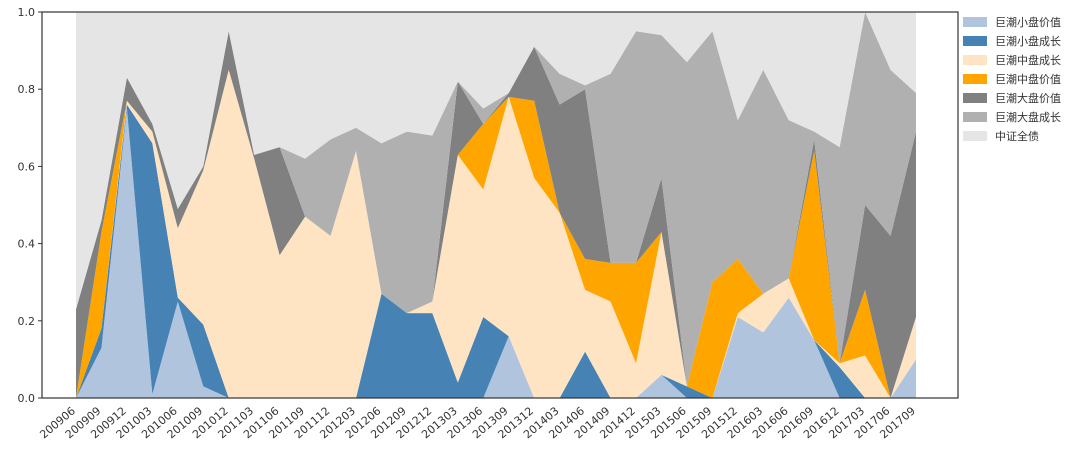 Image resolution: width=1080 pixels, height=452 pixels. Describe the element at coordinates (27, 12) in the screenshot. I see `y-tick-label: 1.0` at that location.